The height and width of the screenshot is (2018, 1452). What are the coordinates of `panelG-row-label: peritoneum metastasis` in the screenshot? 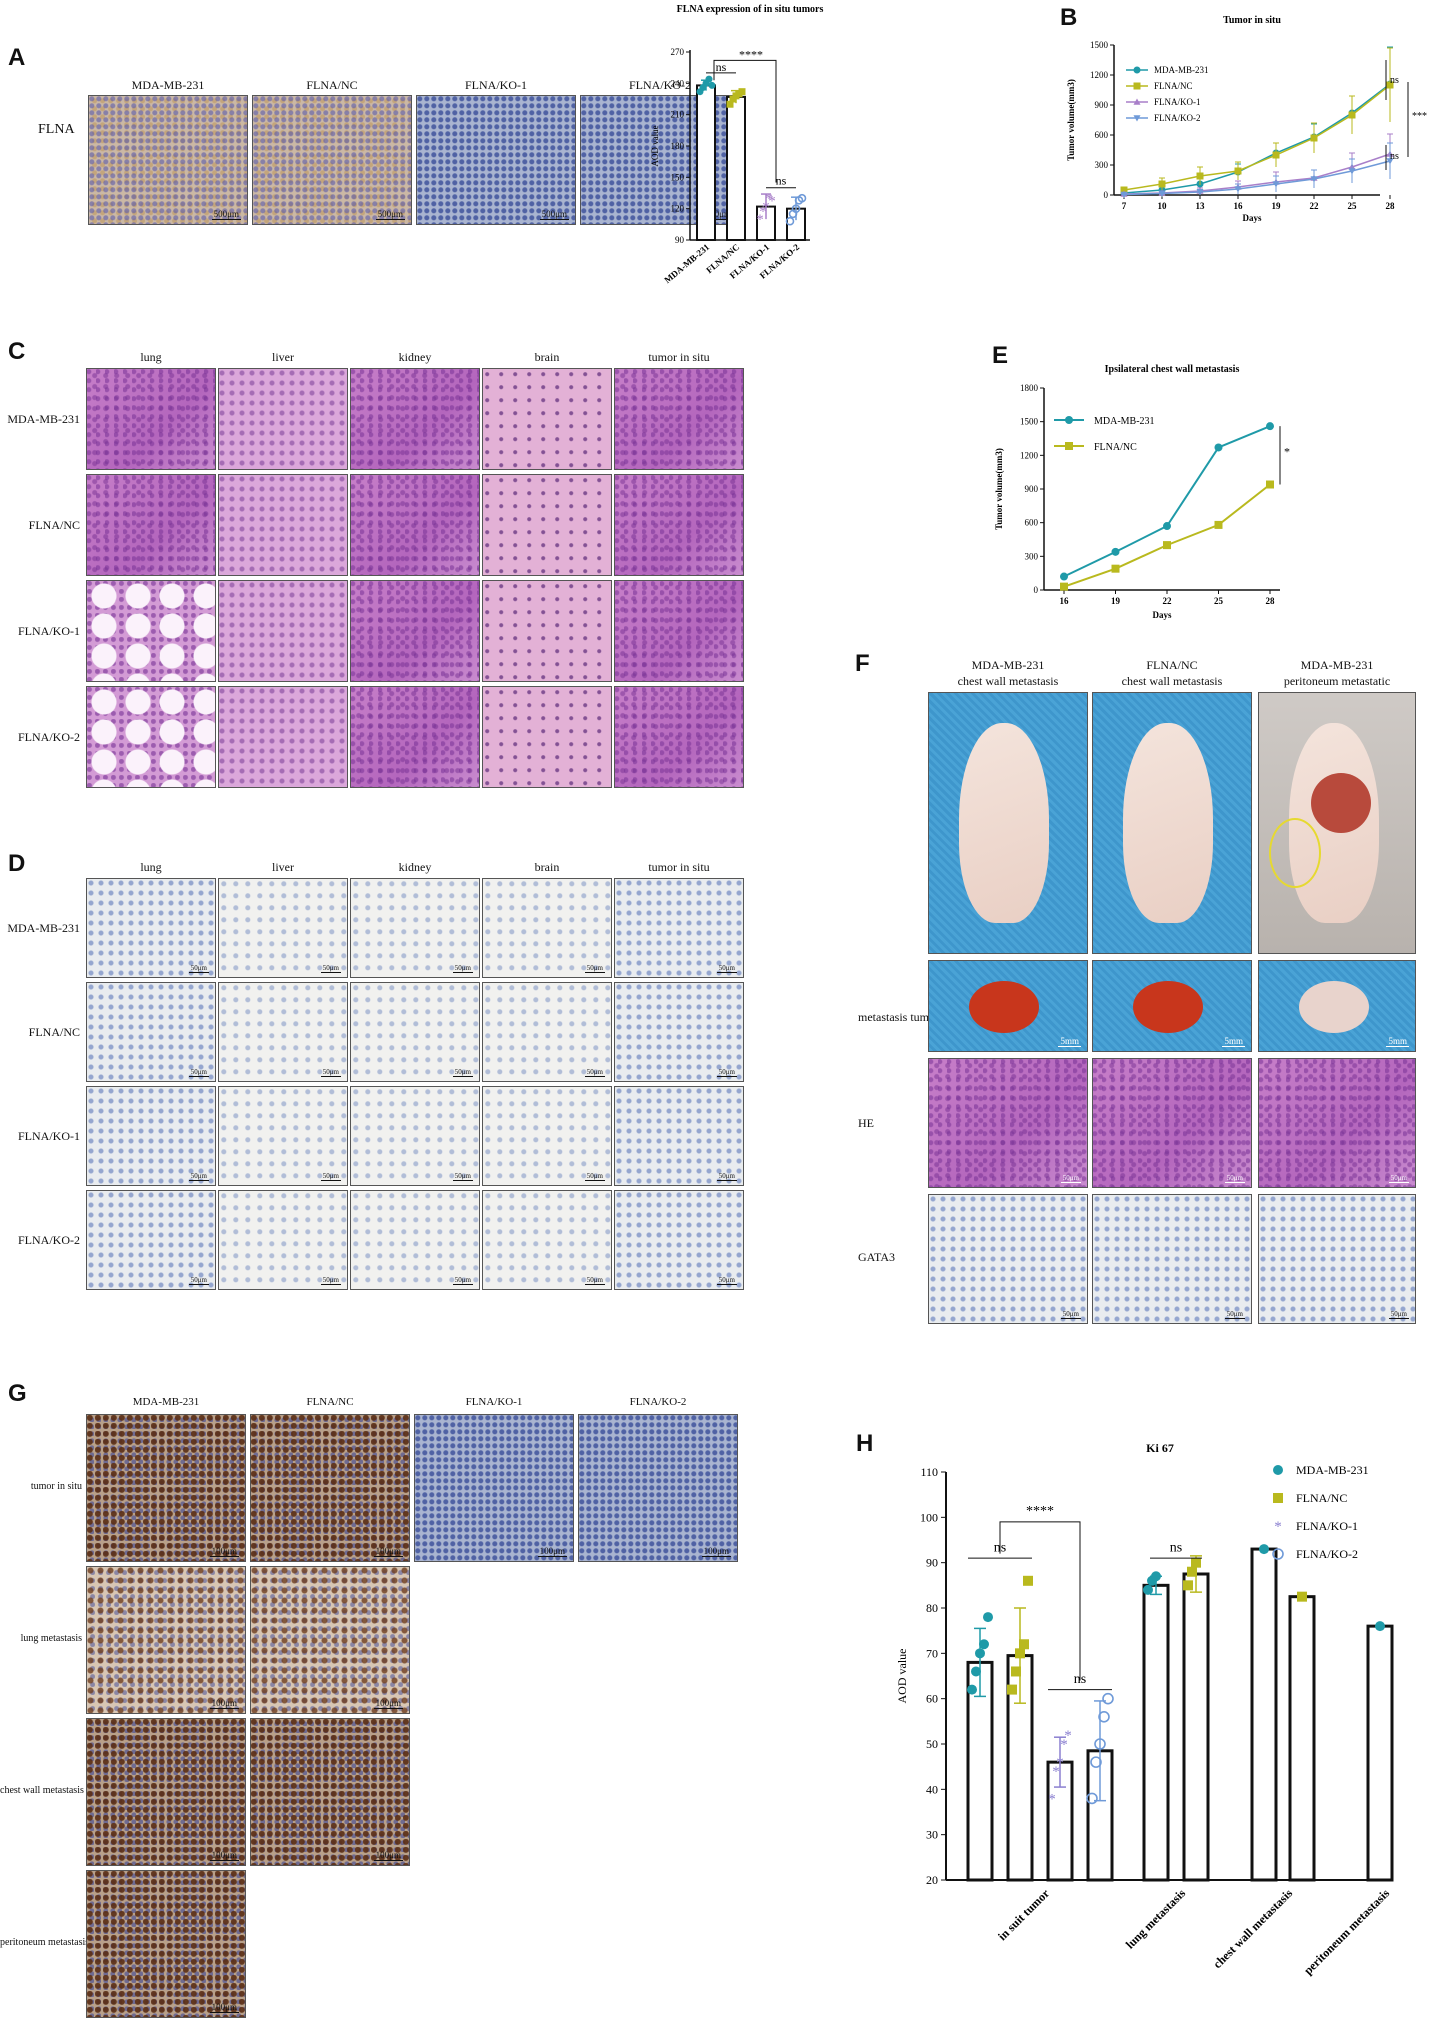 It's located at (45, 1942).